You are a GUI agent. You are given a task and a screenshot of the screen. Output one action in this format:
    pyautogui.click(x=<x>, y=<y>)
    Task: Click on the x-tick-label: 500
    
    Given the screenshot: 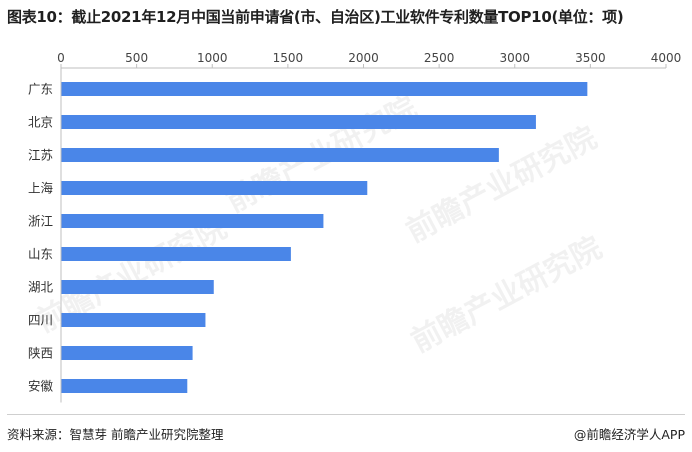 What is the action you would take?
    pyautogui.click(x=136, y=58)
    